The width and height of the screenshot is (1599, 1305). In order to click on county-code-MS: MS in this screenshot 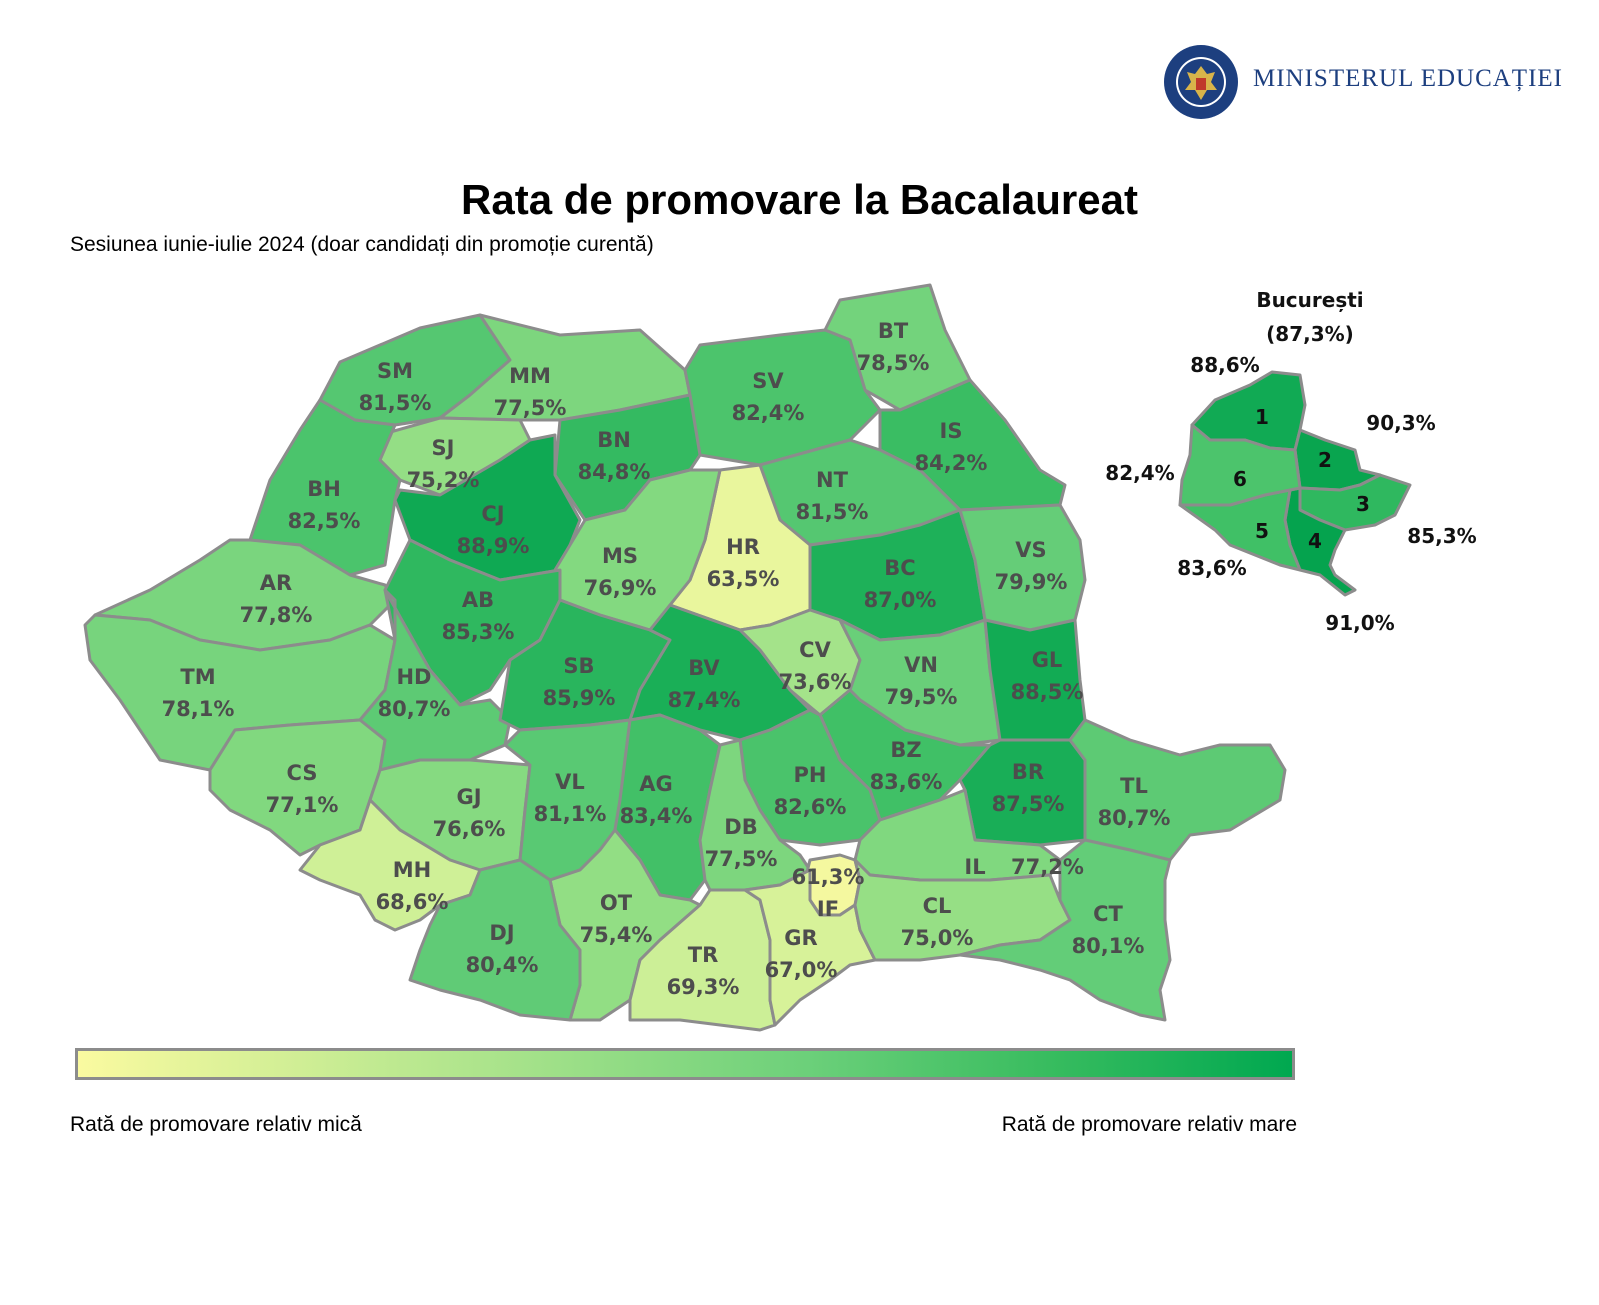, I will do `click(620, 556)`.